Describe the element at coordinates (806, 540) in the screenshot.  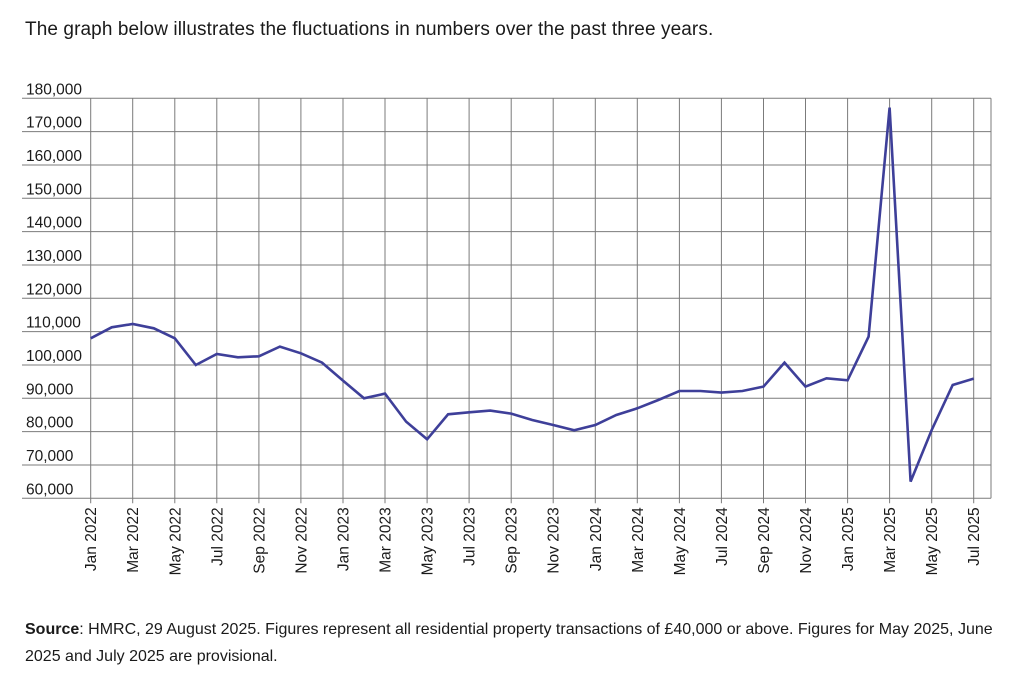
I see `svg-text: Nov 2024` at that location.